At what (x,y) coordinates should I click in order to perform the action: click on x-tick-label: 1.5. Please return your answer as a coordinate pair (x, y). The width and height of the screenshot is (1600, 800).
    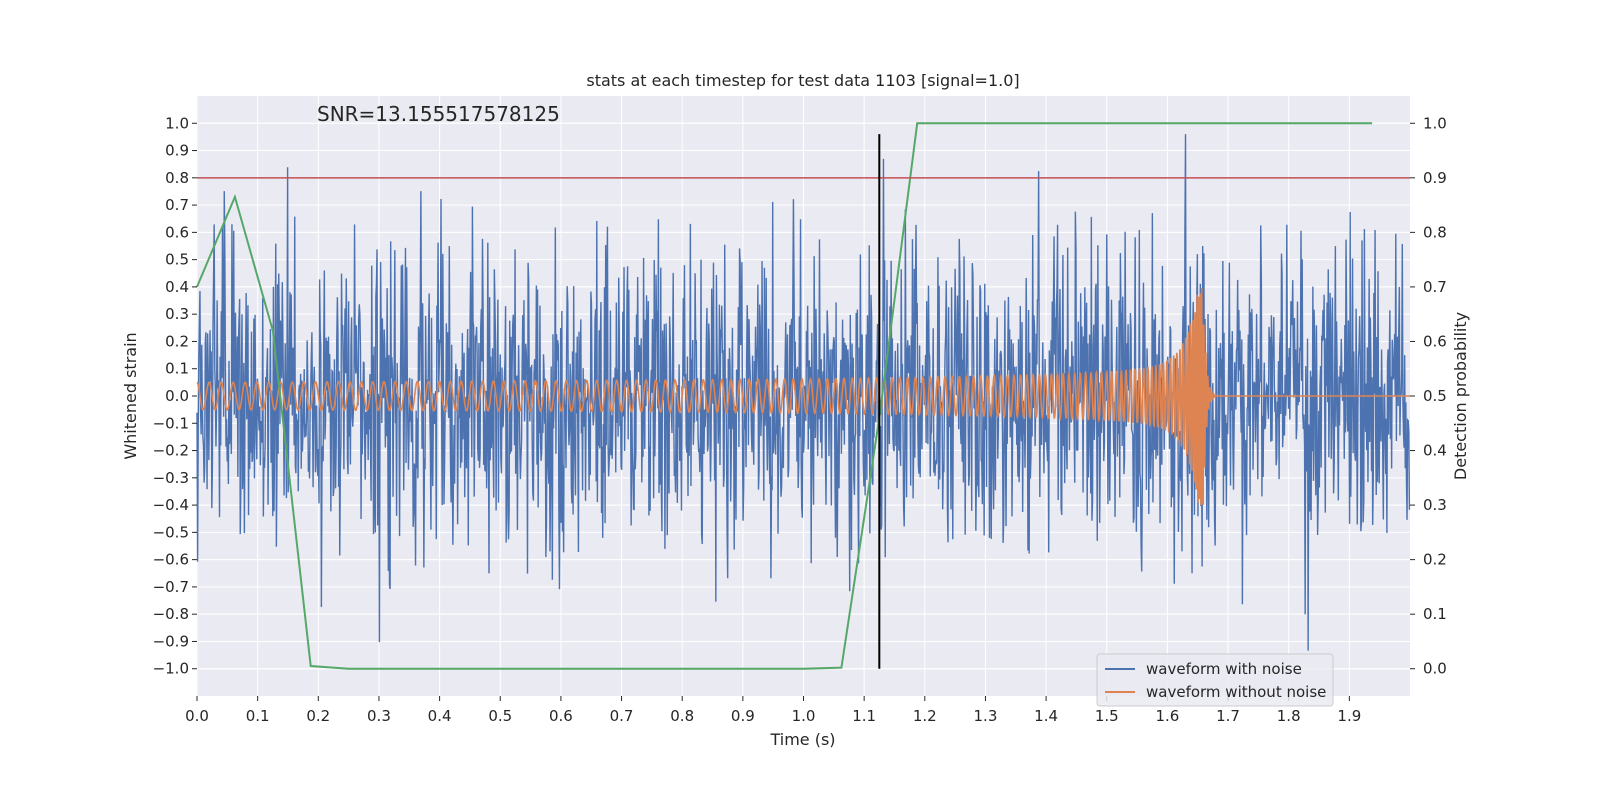
    Looking at the image, I should click on (1107, 716).